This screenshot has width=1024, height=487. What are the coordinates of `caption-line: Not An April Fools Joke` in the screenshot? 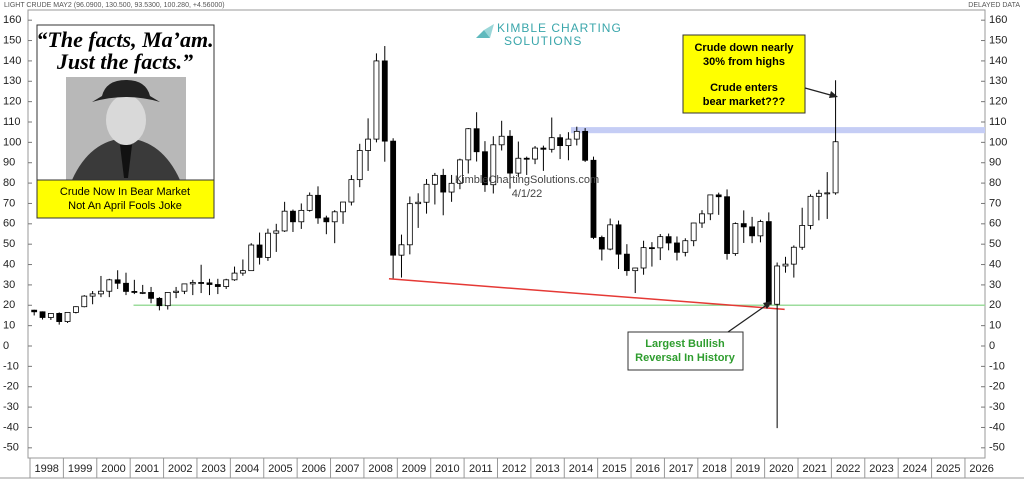 It's located at (125, 206).